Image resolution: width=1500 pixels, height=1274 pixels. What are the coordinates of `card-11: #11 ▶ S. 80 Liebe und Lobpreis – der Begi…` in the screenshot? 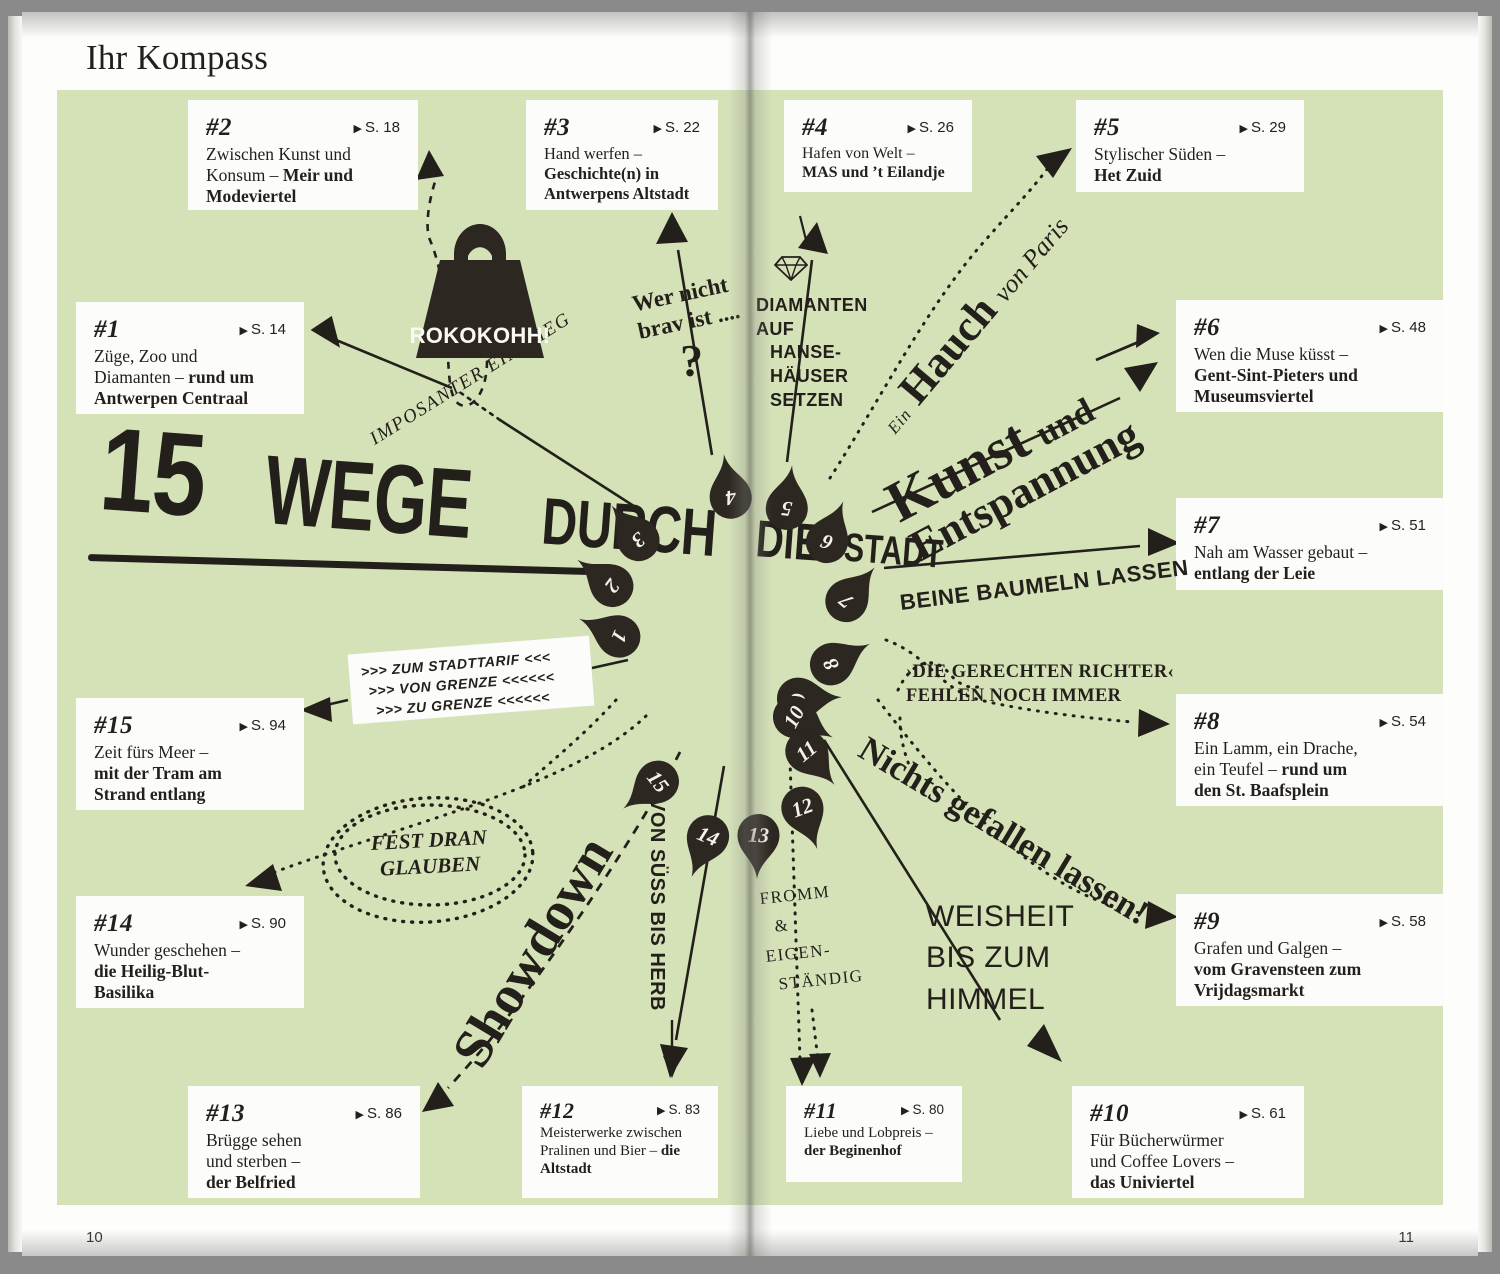 It's located at (874, 1134).